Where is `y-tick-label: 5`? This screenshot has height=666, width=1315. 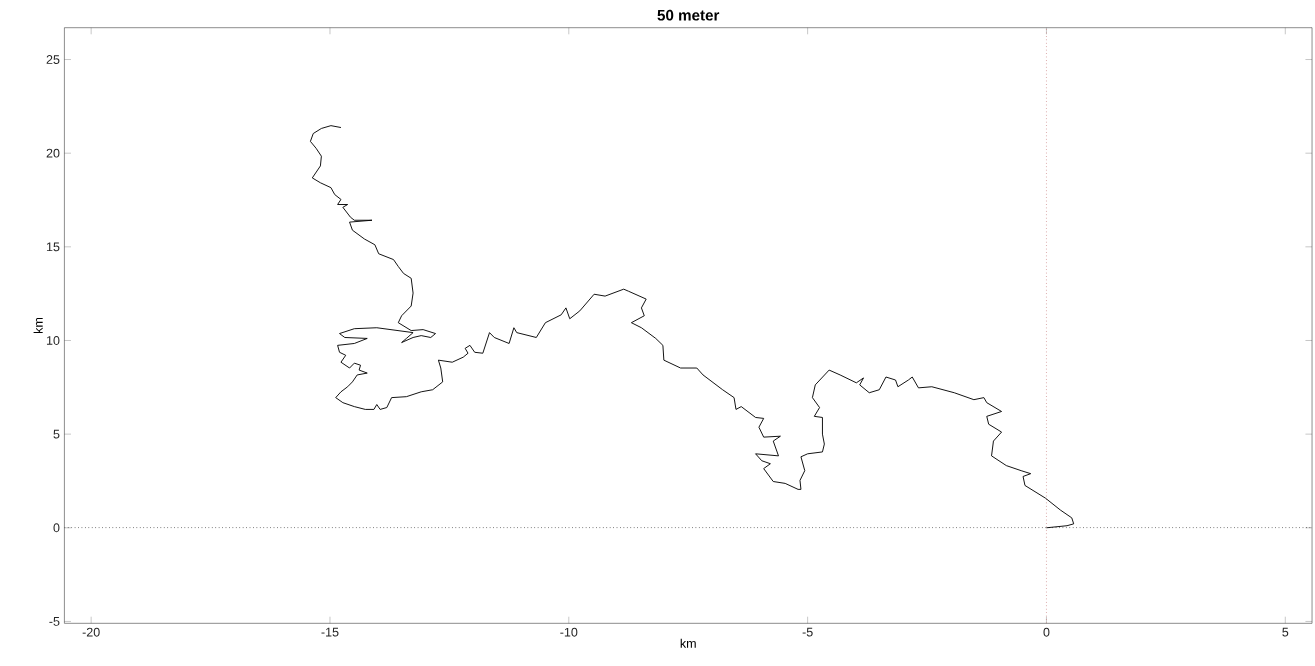 y-tick-label: 5 is located at coordinates (56, 434).